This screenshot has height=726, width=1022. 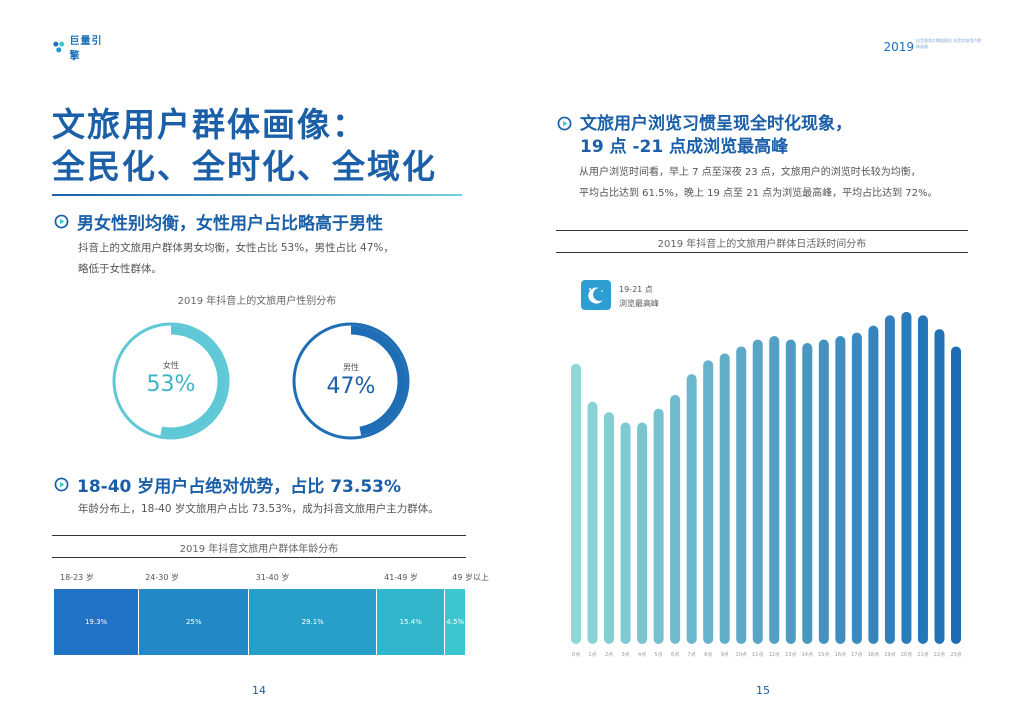 What do you see at coordinates (716, 124) in the screenshot?
I see `browse-heading-line1: 文旅用户浏览习惯呈现全时化现象，` at bounding box center [716, 124].